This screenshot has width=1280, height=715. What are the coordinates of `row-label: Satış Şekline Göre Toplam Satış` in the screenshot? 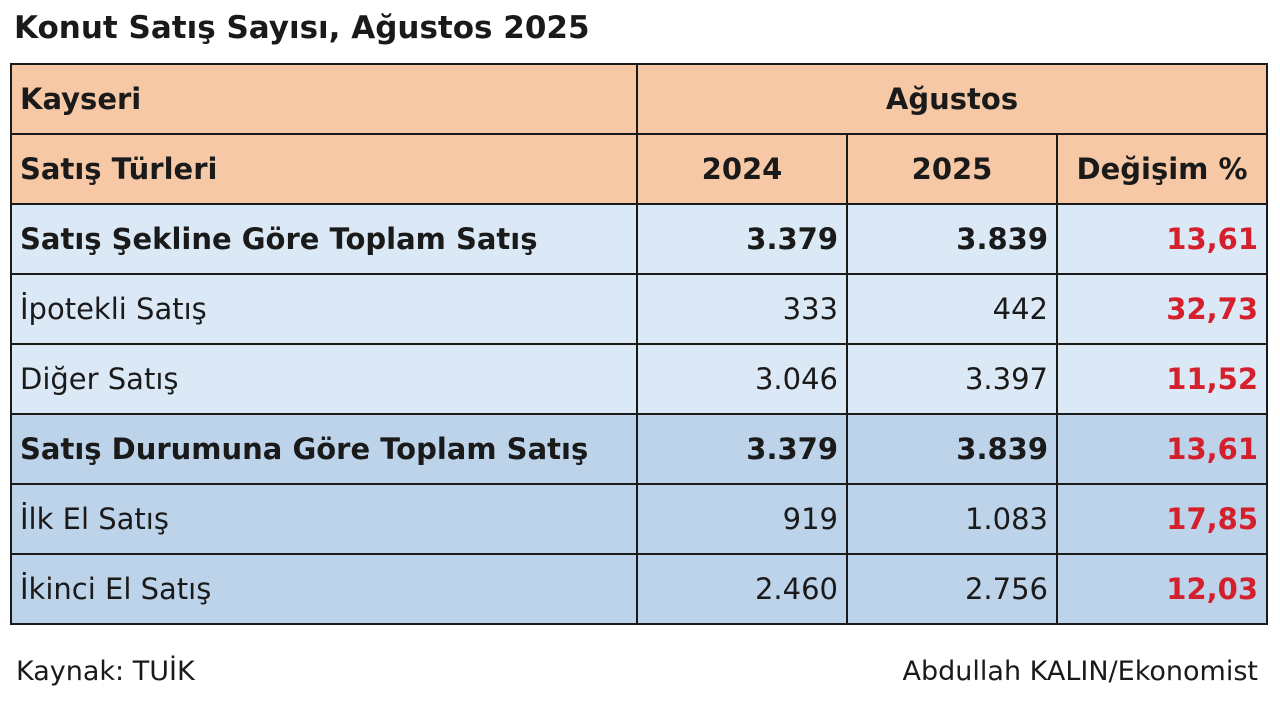 It's located at (324, 239).